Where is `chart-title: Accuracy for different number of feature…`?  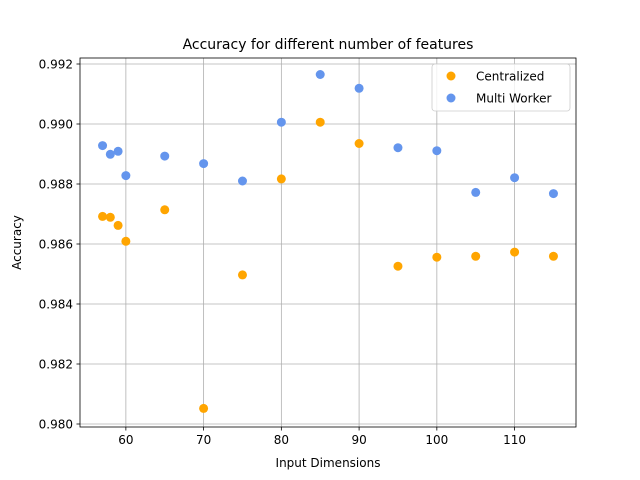 chart-title: Accuracy for different number of feature… is located at coordinates (328, 45).